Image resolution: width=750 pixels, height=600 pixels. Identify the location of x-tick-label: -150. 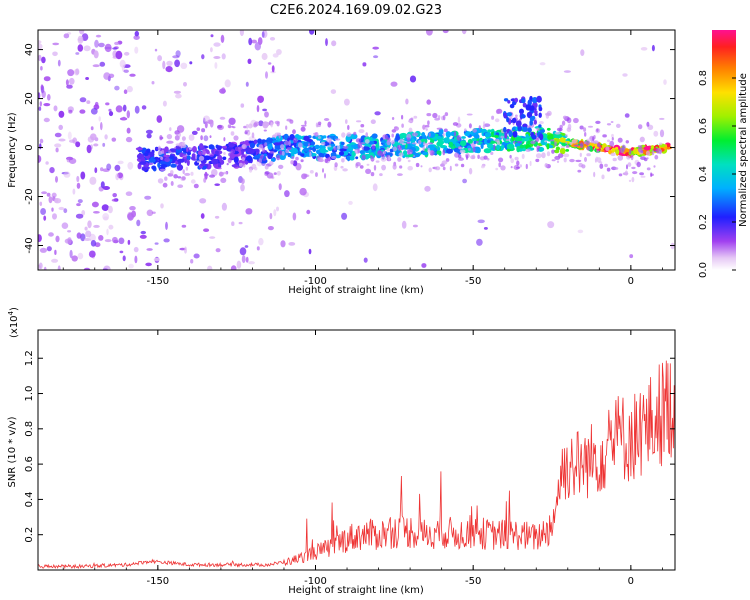
(157, 281).